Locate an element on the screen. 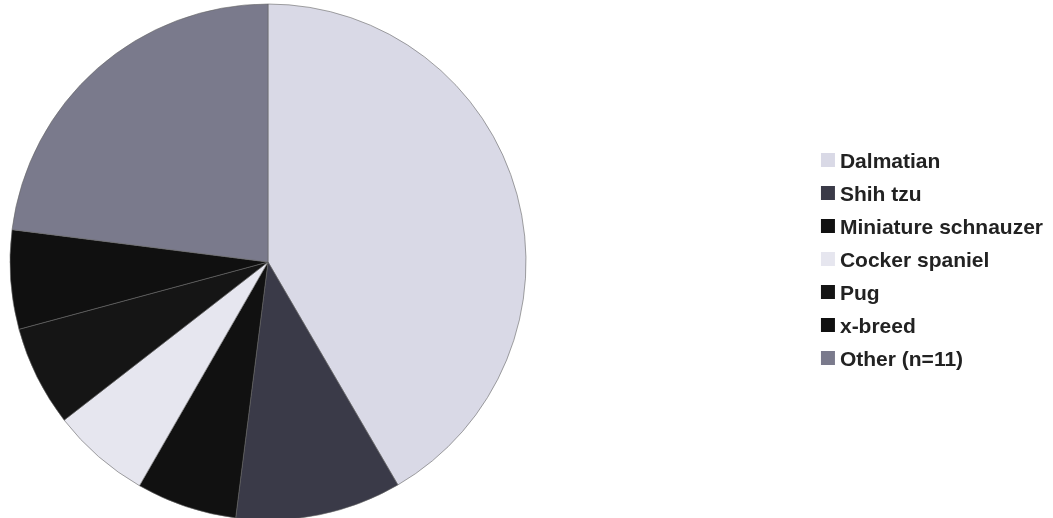  legend-label: Other (n=11) is located at coordinates (901, 358).